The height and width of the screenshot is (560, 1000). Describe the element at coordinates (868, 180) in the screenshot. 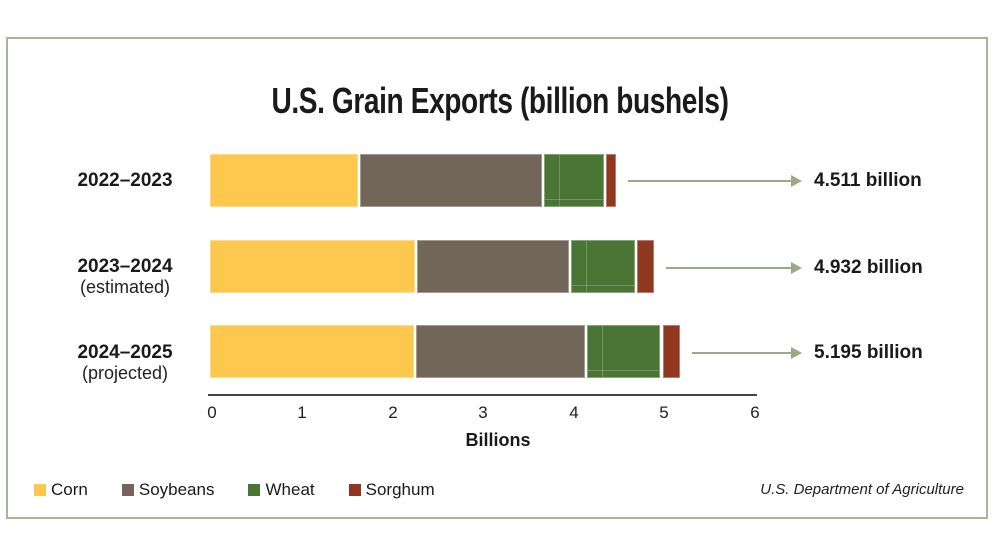

I see `total-label: 4.511 billion` at that location.